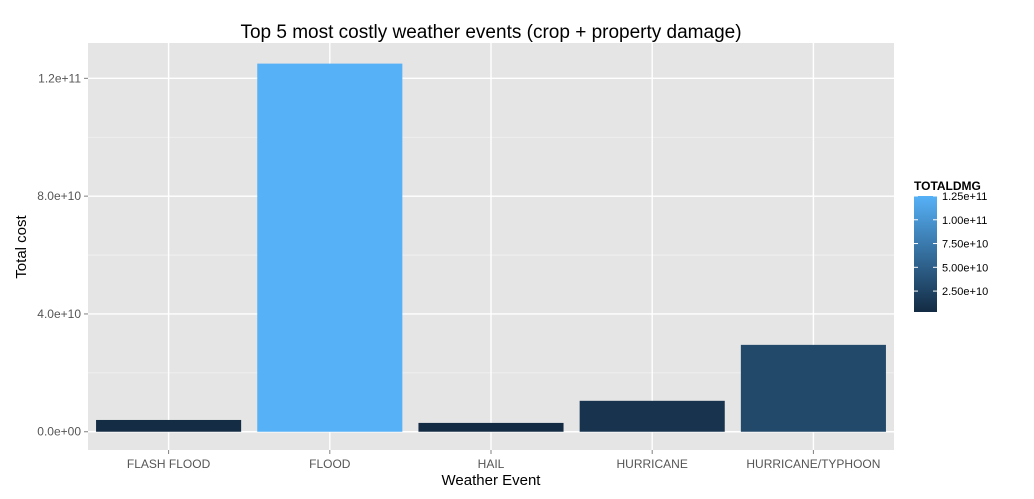  I want to click on legend-title: TOTALDMG, so click(947, 186).